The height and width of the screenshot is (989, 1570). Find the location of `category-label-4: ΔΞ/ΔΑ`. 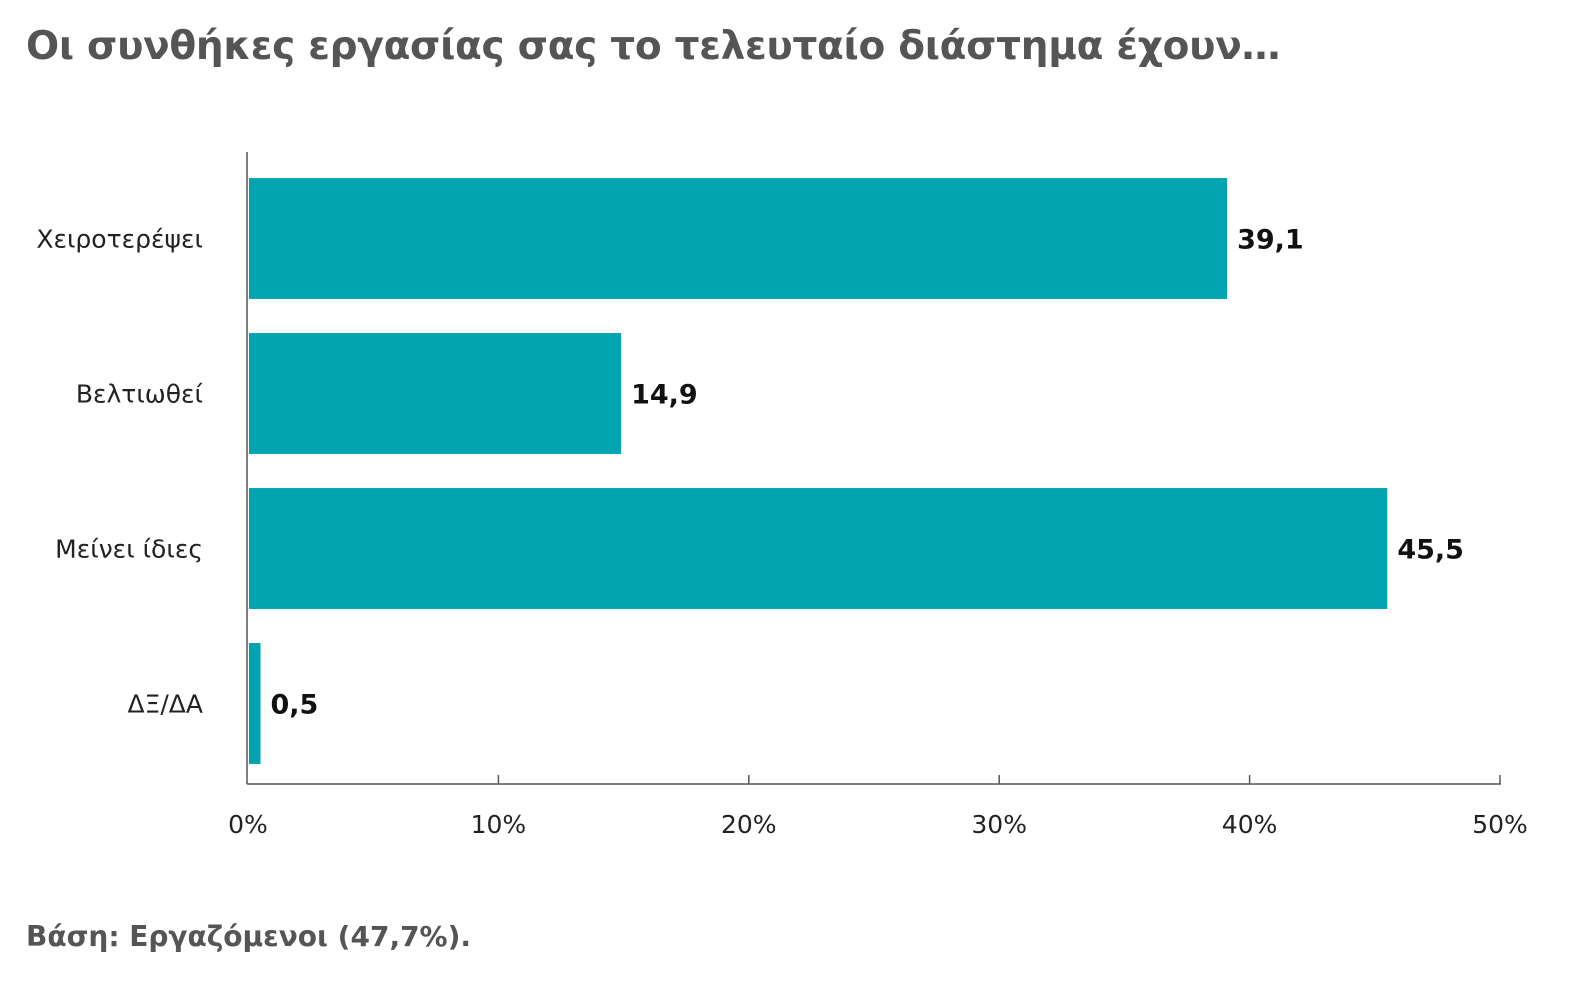

category-label-4: ΔΞ/ΔΑ is located at coordinates (165, 704).